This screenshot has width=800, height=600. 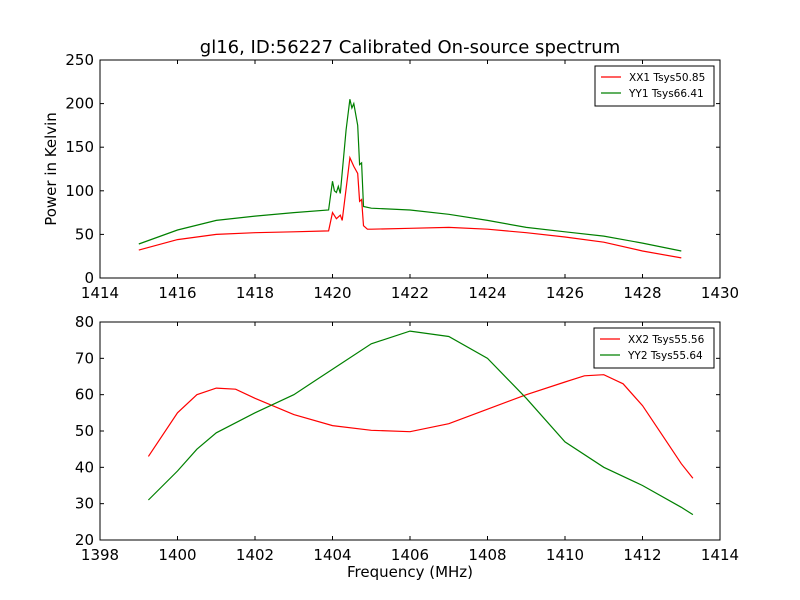 I want to click on x-tick-label: 1424, so click(x=487, y=293).